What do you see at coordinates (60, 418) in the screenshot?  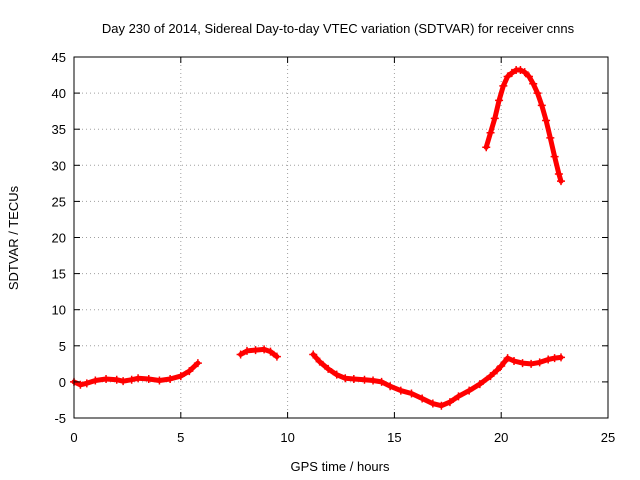 I see `y-tick-label: -5` at bounding box center [60, 418].